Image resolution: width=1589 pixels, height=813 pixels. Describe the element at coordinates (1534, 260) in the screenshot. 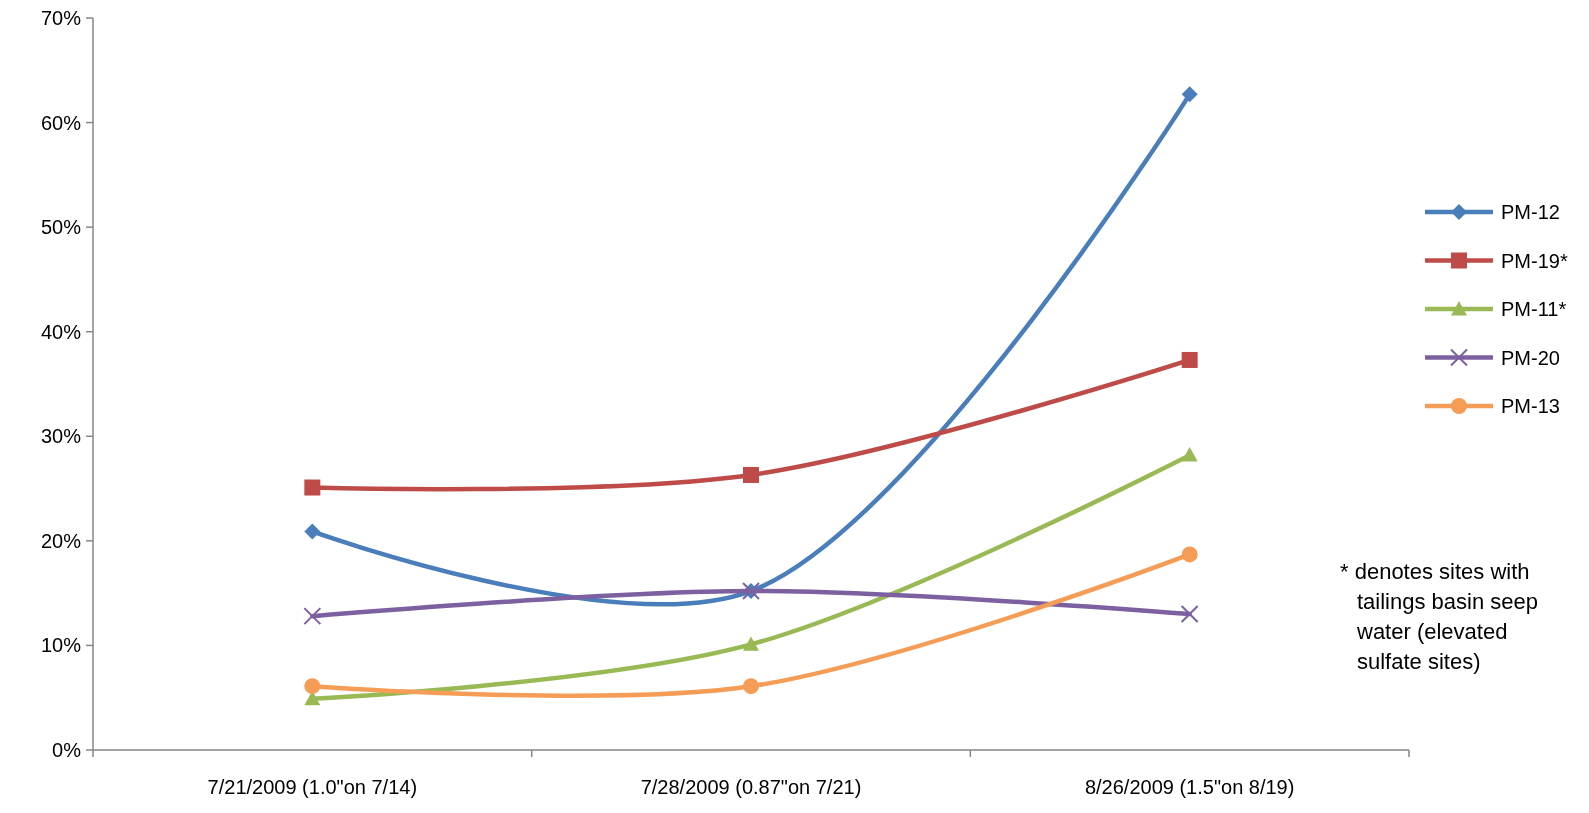

I see `legend-label: PM-19*` at that location.